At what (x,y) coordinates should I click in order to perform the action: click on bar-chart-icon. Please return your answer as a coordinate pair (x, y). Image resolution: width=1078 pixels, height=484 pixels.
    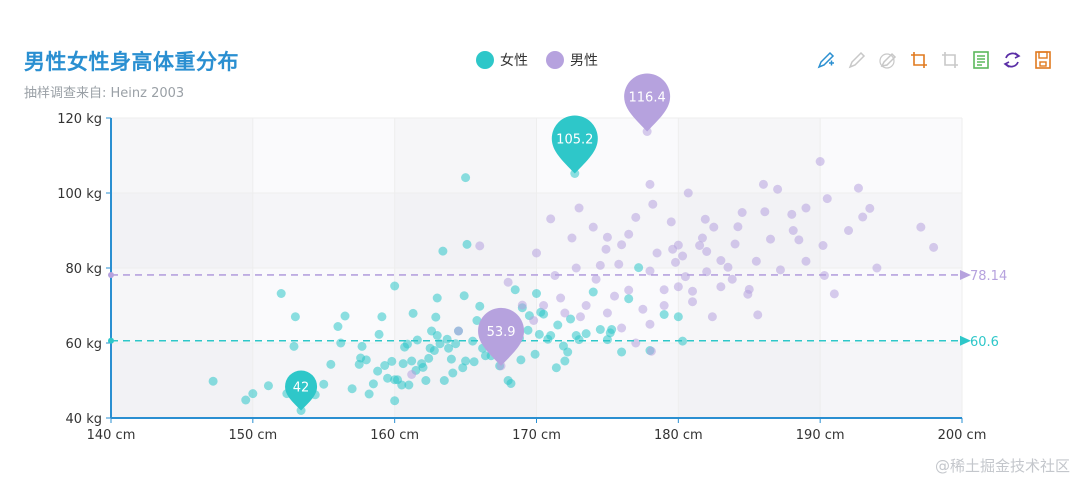
    Looking at the image, I should click on (950, 60).